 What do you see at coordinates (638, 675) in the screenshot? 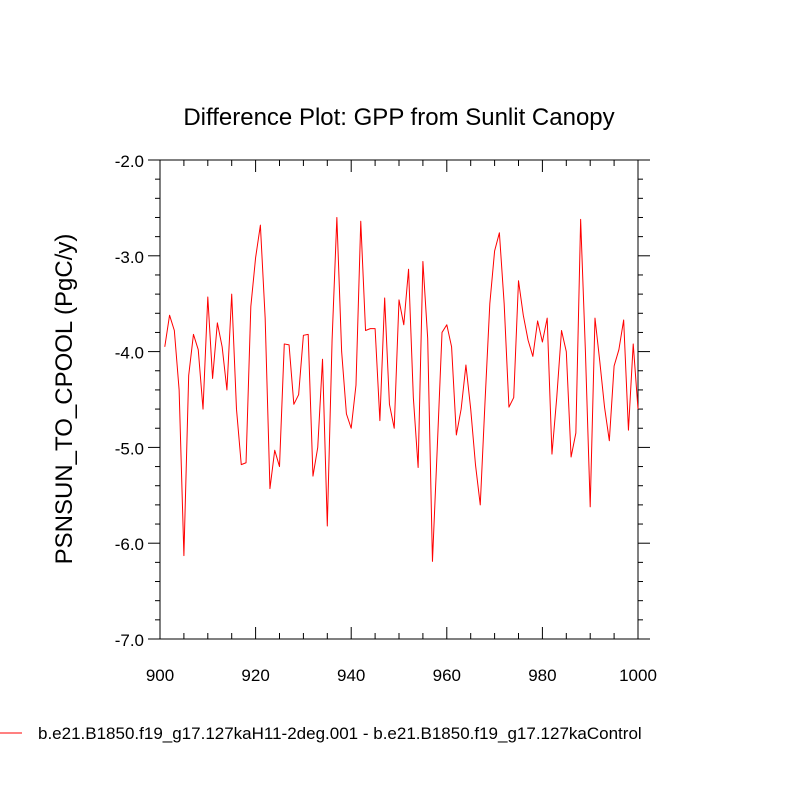
I see `x-tick-label: 1000` at bounding box center [638, 675].